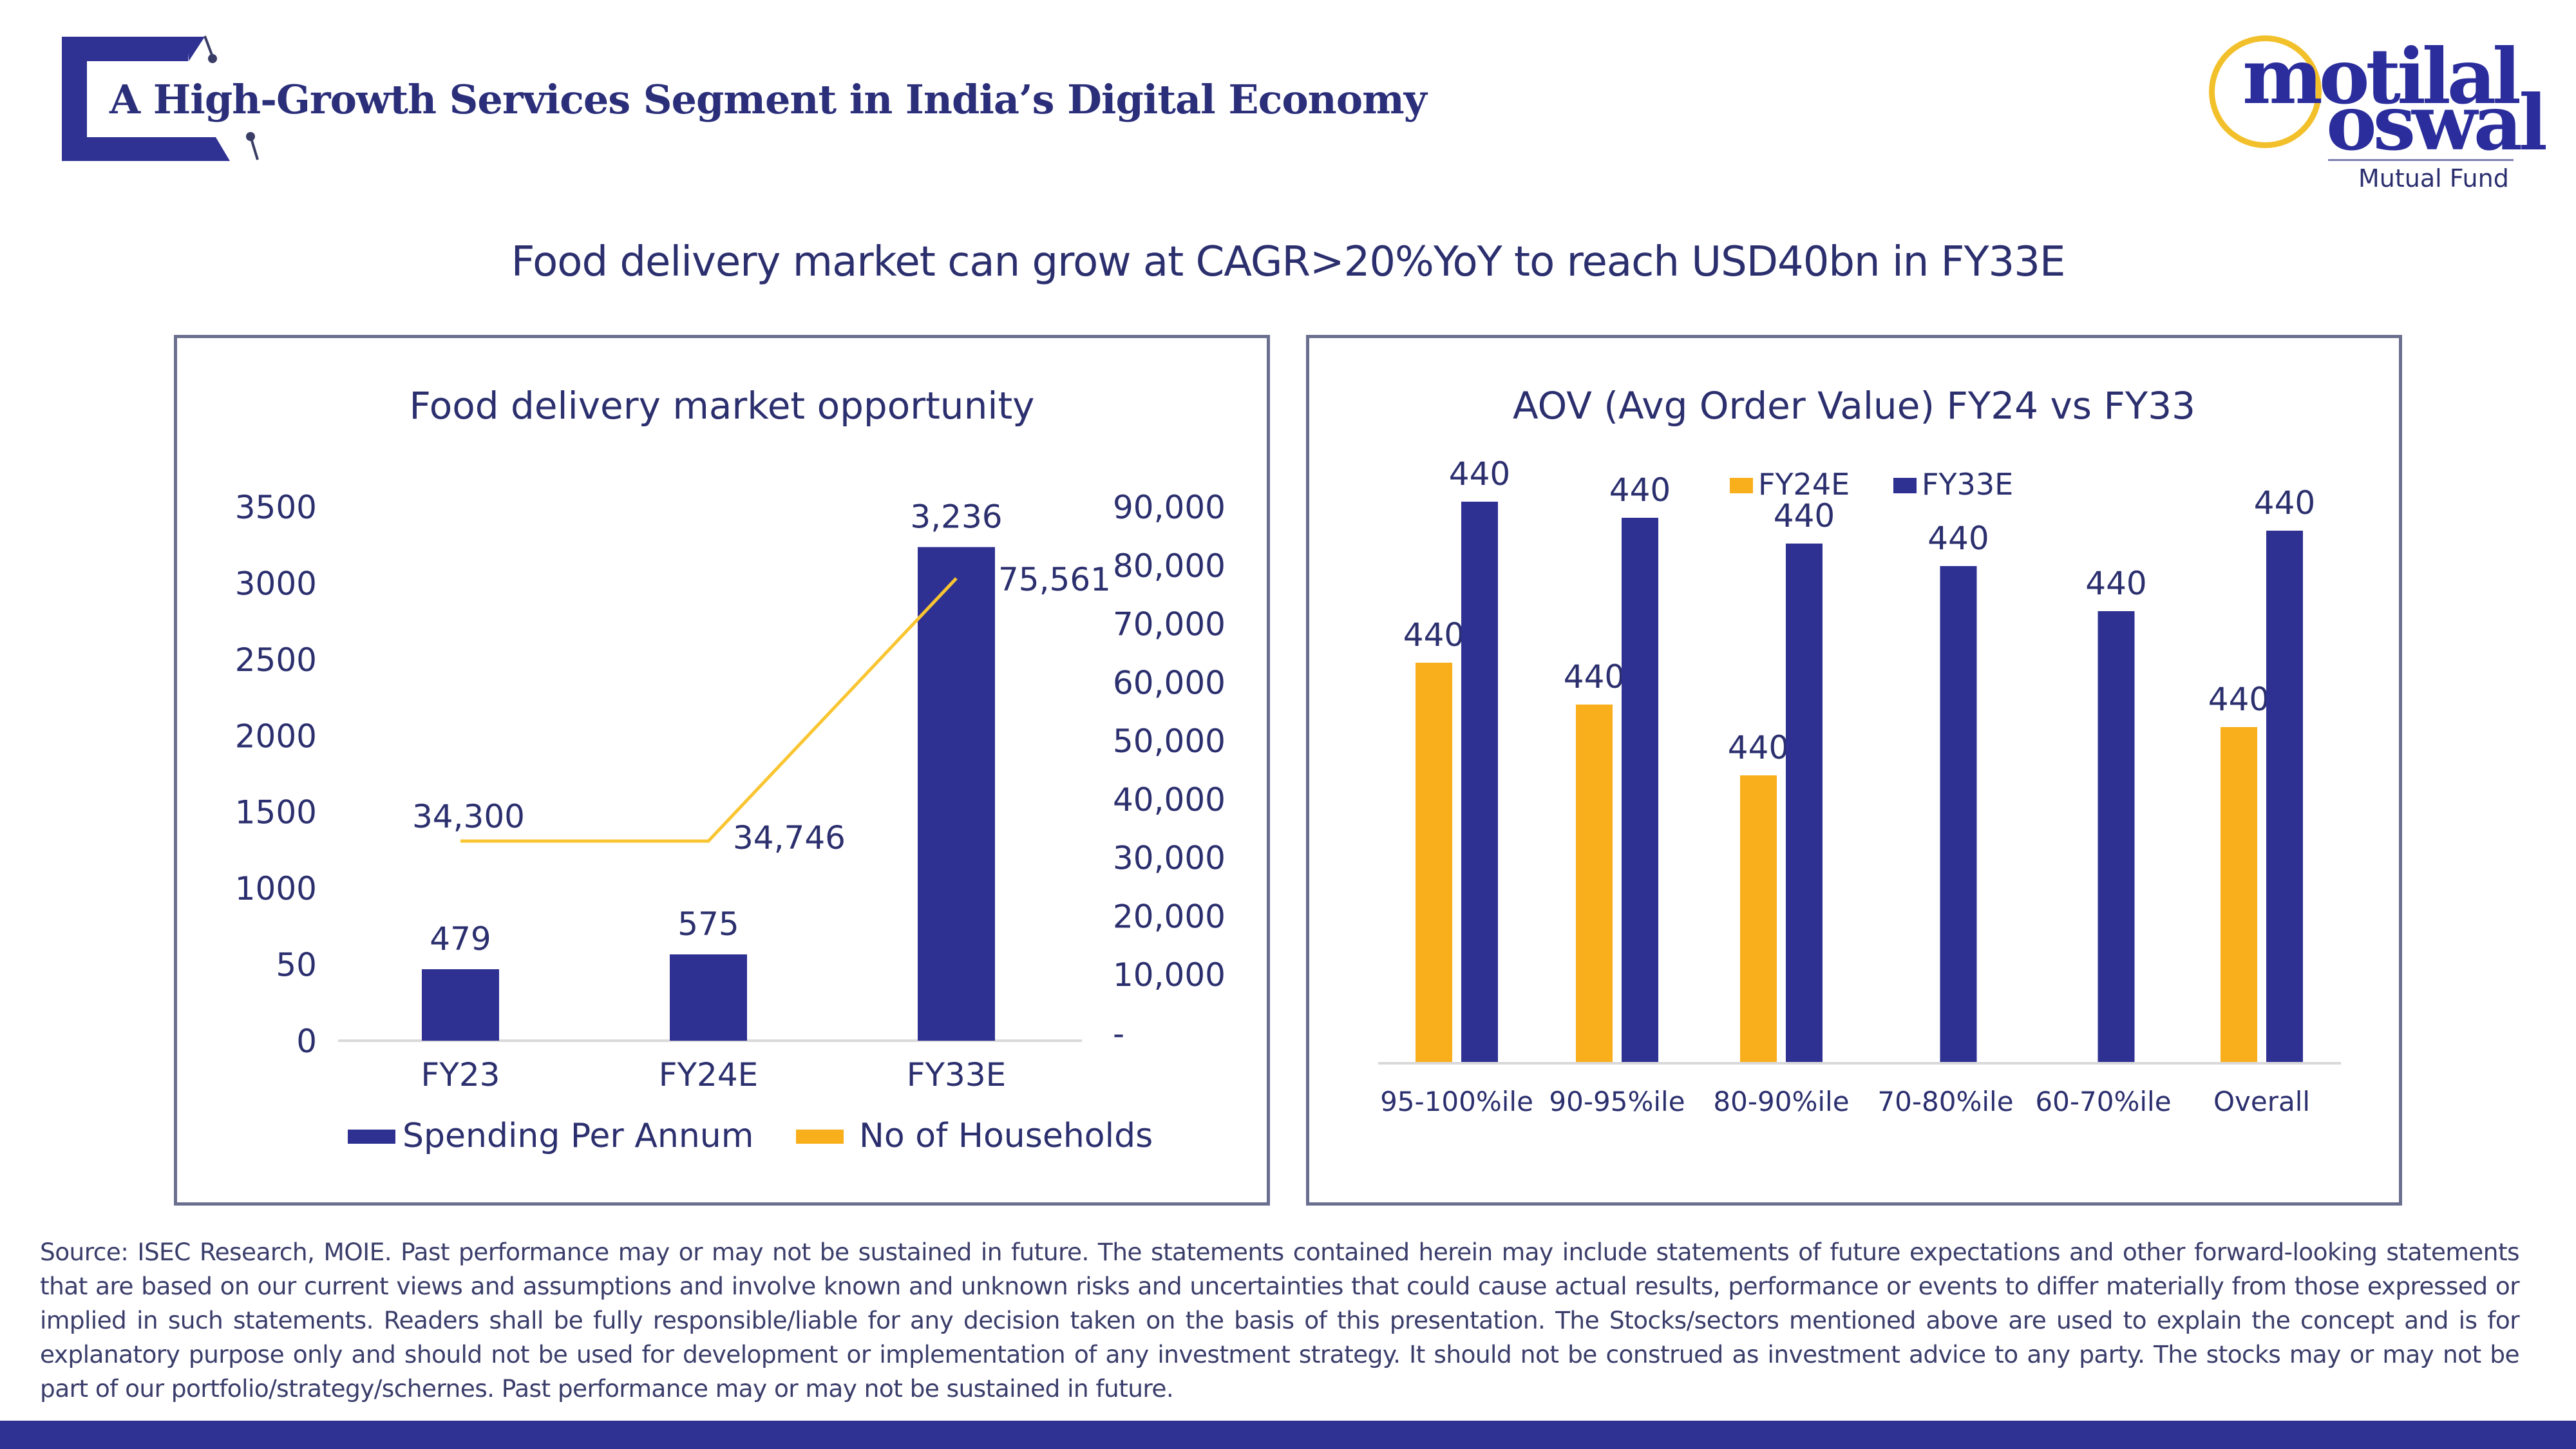 The width and height of the screenshot is (2576, 1449). Describe the element at coordinates (957, 1075) in the screenshot. I see `x-tick-label: FY33E` at that location.